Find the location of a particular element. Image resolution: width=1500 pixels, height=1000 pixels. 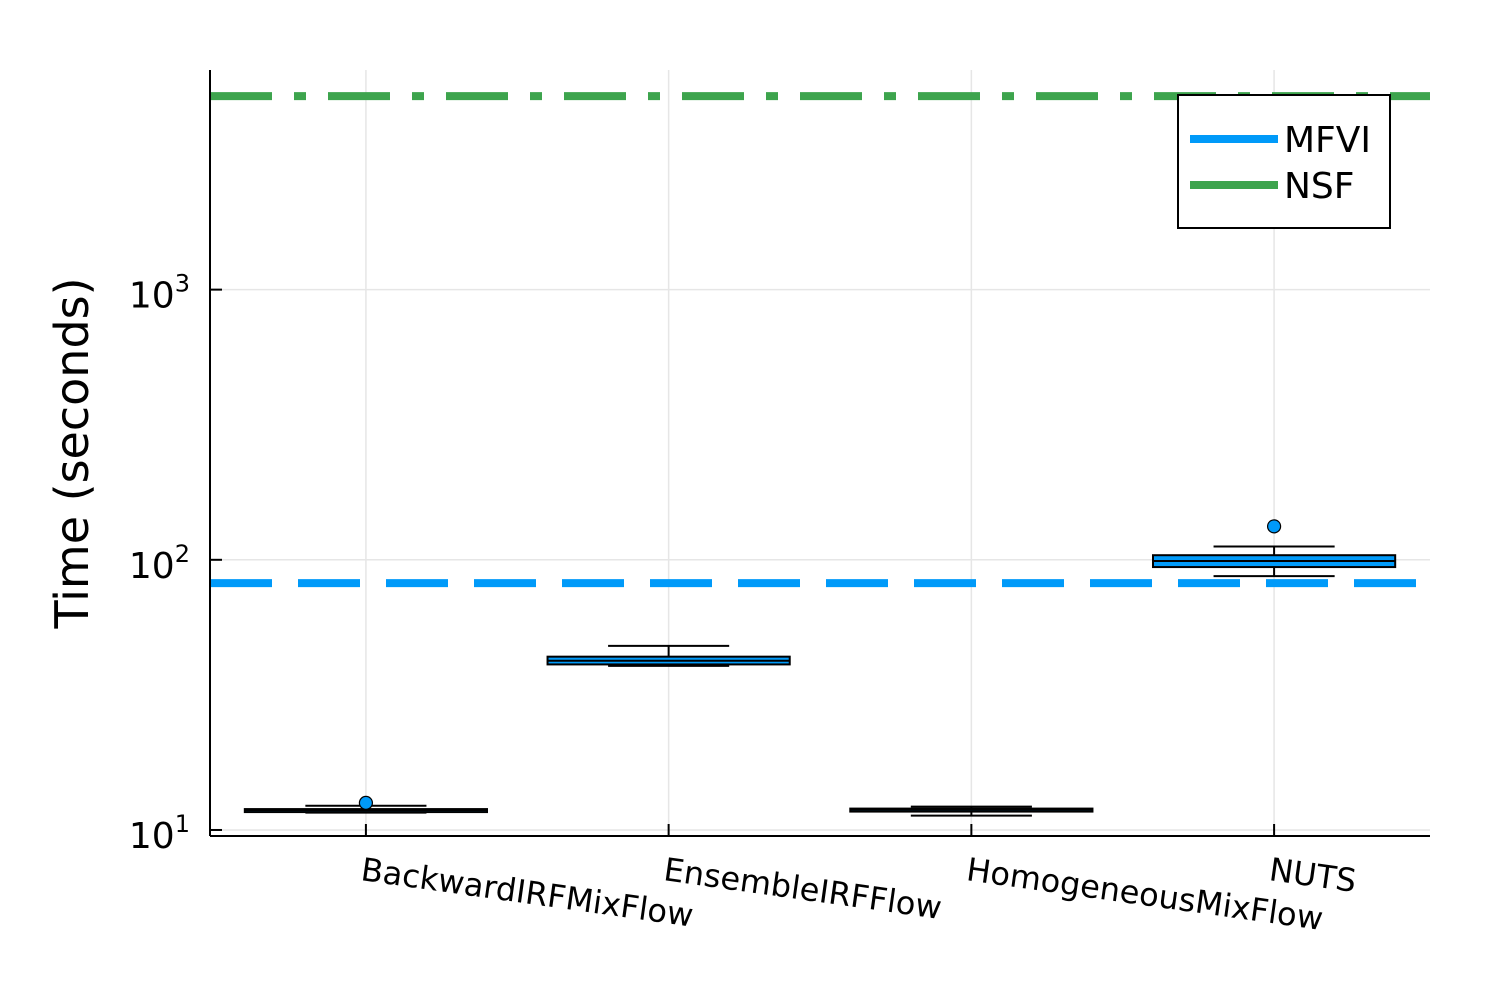

x-tick-label: EnsembleIRFFlow is located at coordinates (803, 888).